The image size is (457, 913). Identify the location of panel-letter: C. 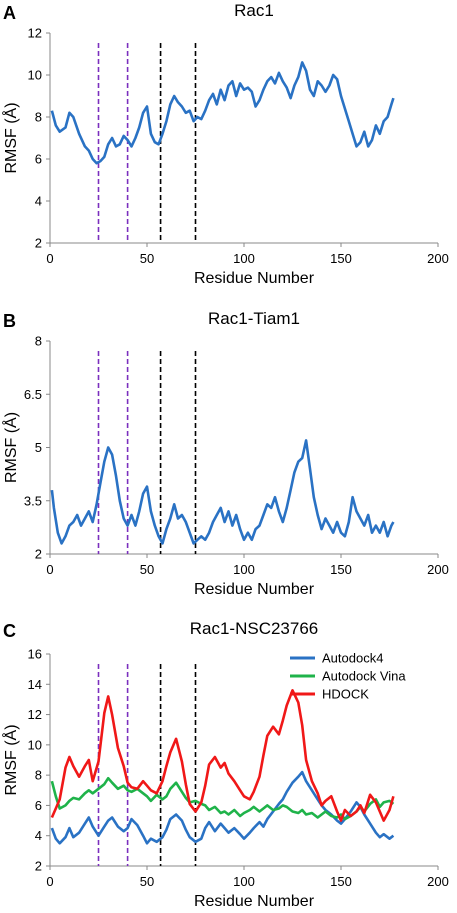
(9, 631).